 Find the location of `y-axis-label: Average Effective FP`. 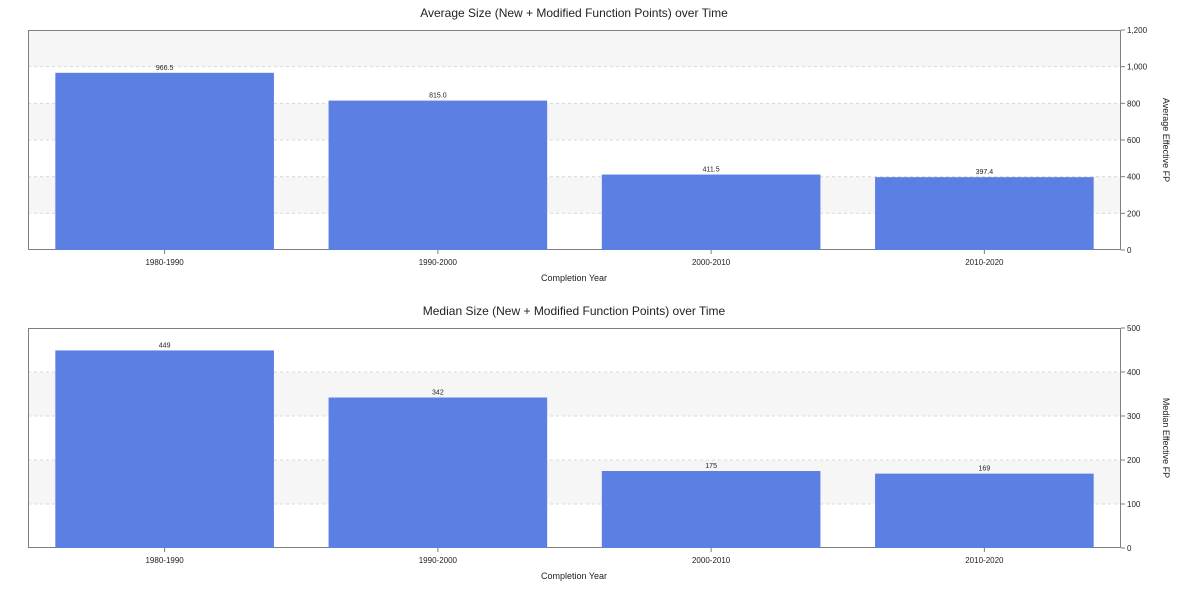

y-axis-label: Average Effective FP is located at coordinates (1166, 140).